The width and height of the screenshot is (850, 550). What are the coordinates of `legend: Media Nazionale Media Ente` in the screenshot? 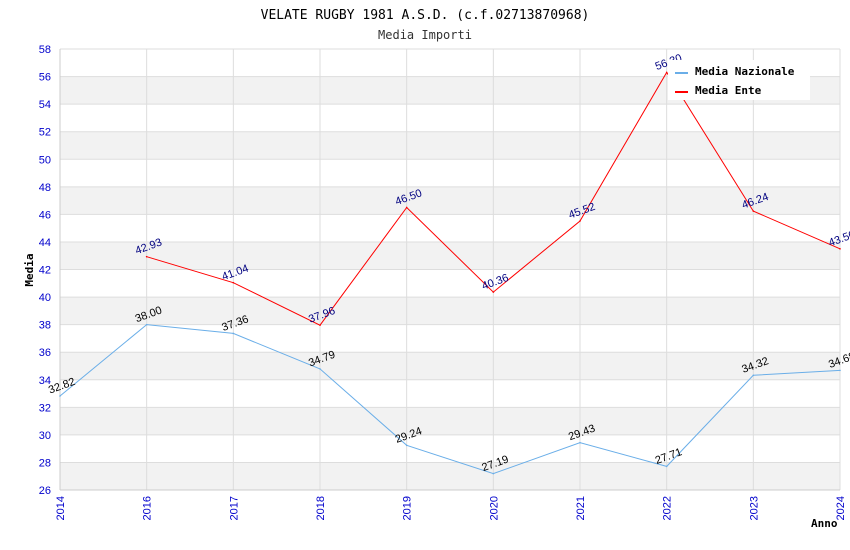 It's located at (739, 80).